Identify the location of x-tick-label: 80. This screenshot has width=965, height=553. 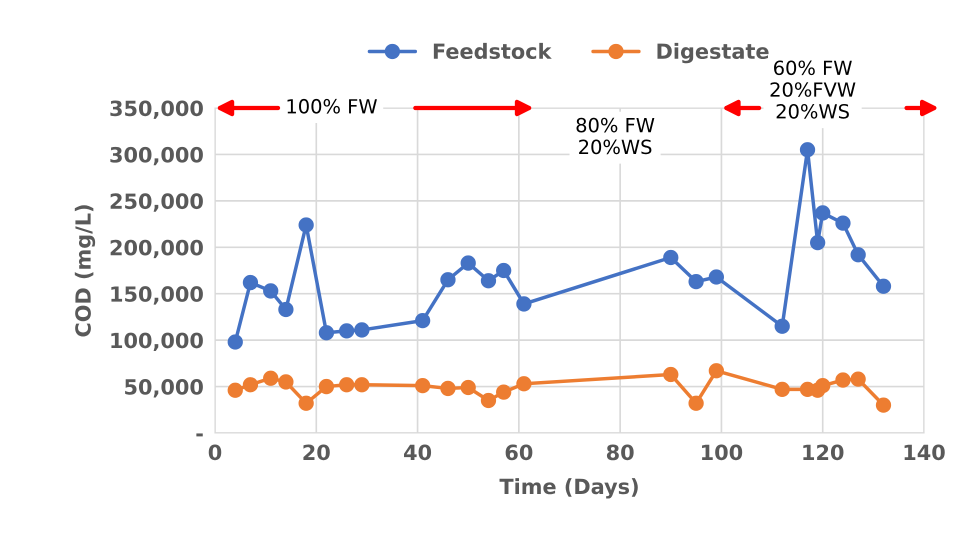
(620, 452).